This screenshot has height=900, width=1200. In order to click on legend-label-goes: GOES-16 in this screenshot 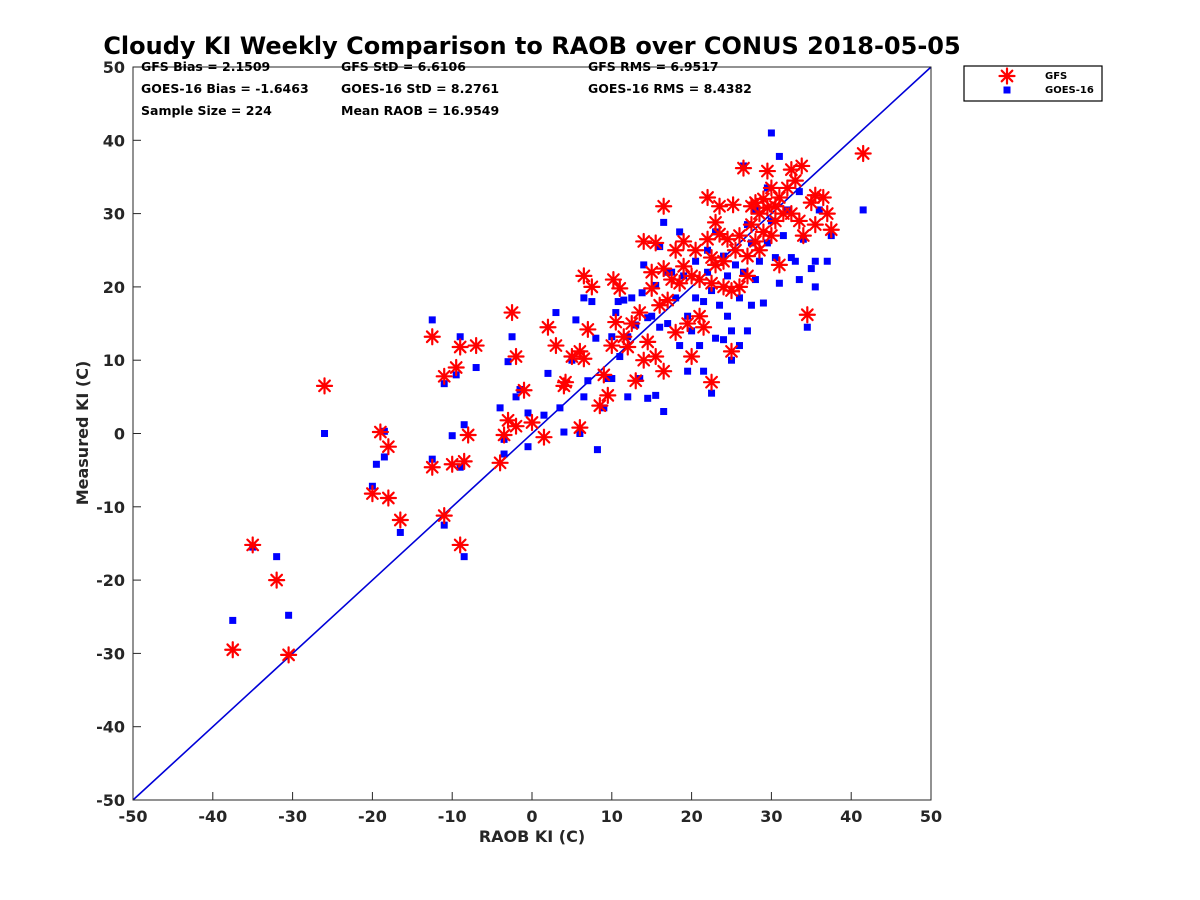, I will do `click(1069, 90)`.